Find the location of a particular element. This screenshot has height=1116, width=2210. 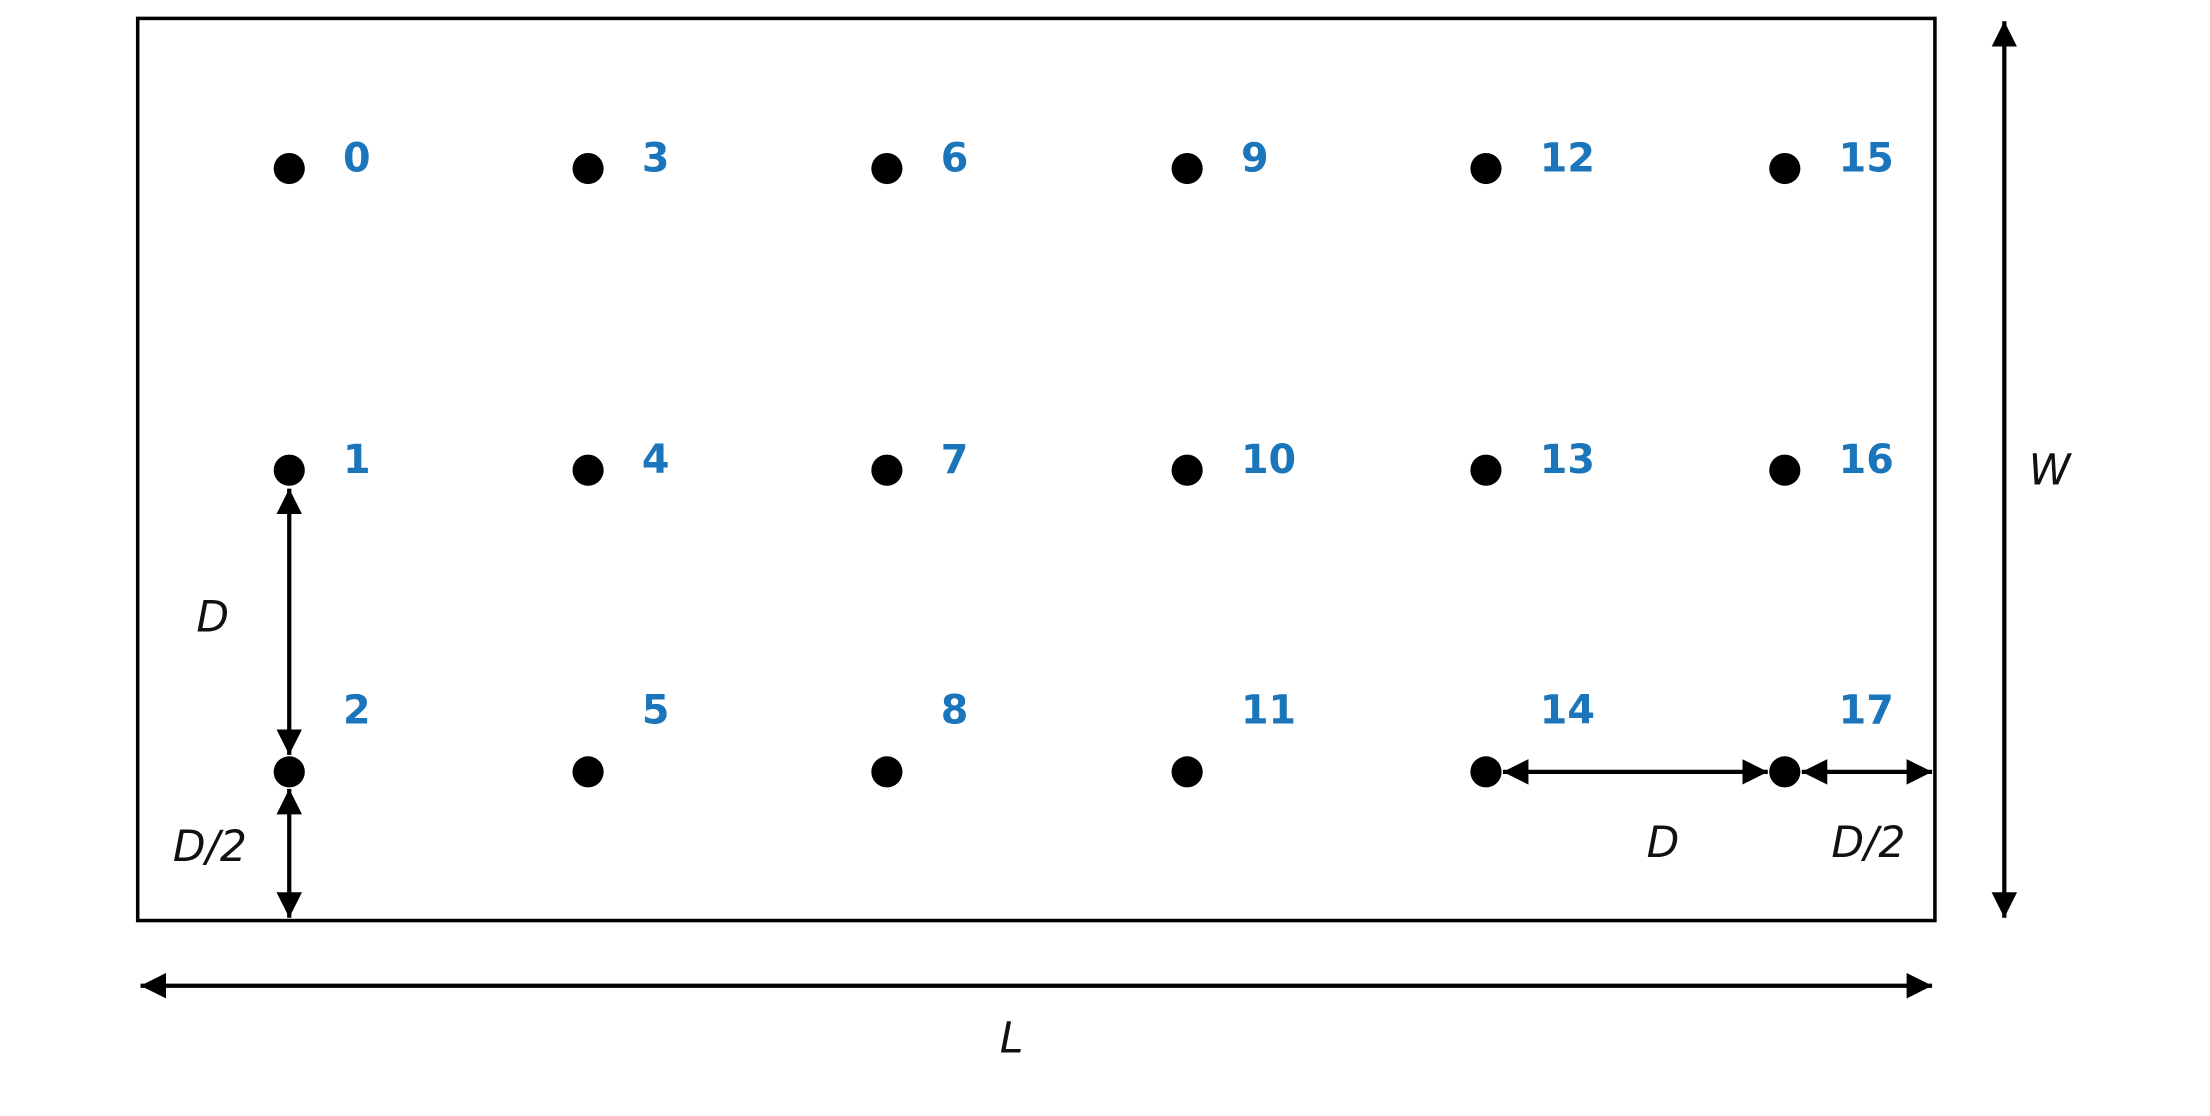

node-label: 5 is located at coordinates (656, 711).